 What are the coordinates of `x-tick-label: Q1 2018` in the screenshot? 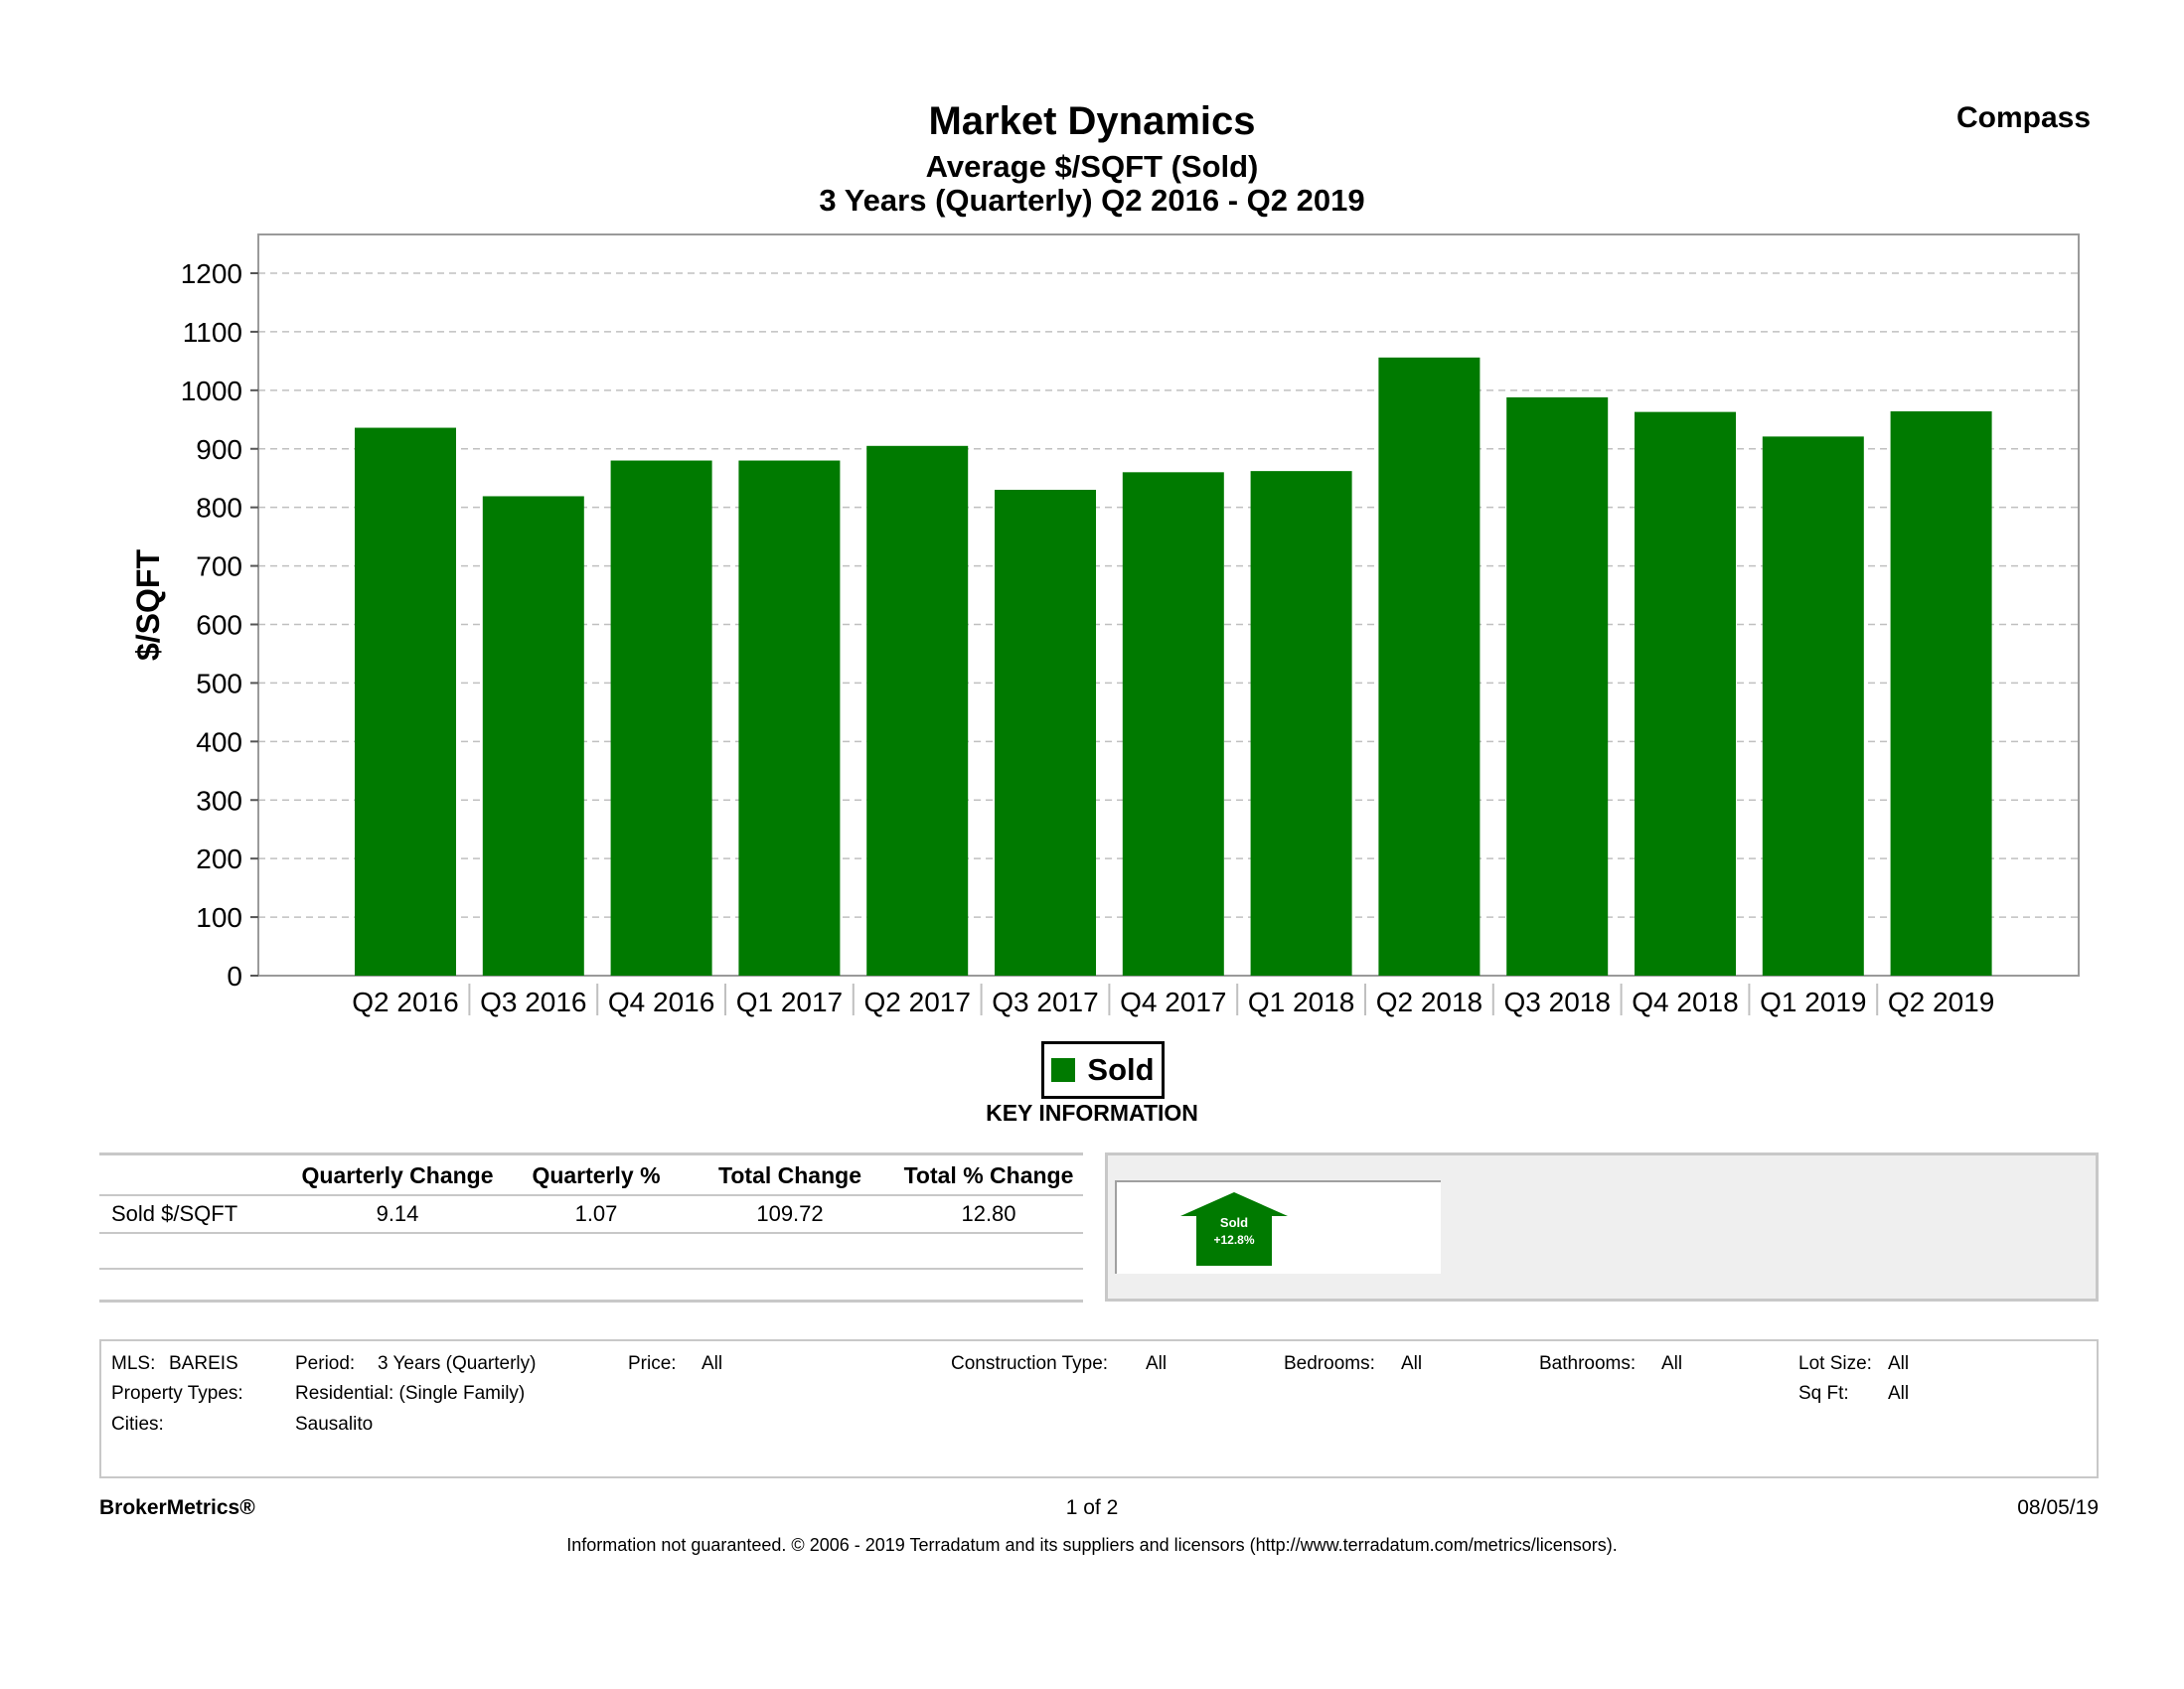 It's located at (1301, 1002).